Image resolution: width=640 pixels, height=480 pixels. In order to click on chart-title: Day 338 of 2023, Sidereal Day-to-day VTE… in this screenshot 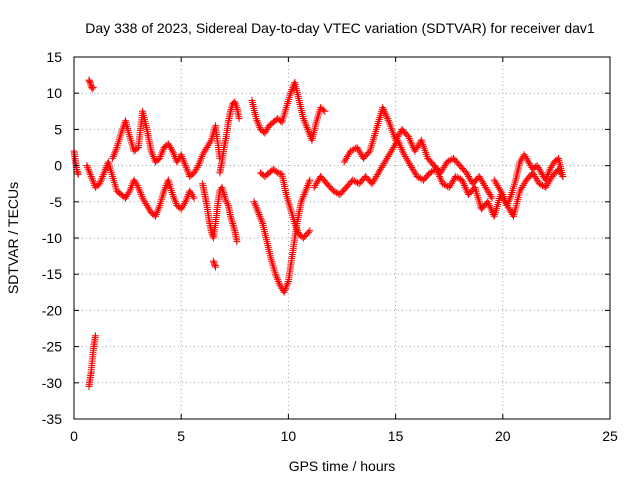, I will do `click(340, 28)`.